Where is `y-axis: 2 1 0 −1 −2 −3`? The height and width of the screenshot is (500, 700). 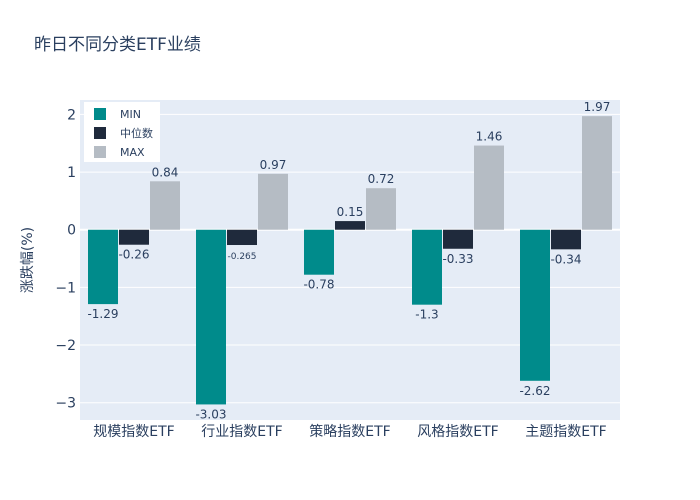 y-axis: 2 1 0 −1 −2 −3 is located at coordinates (65, 259).